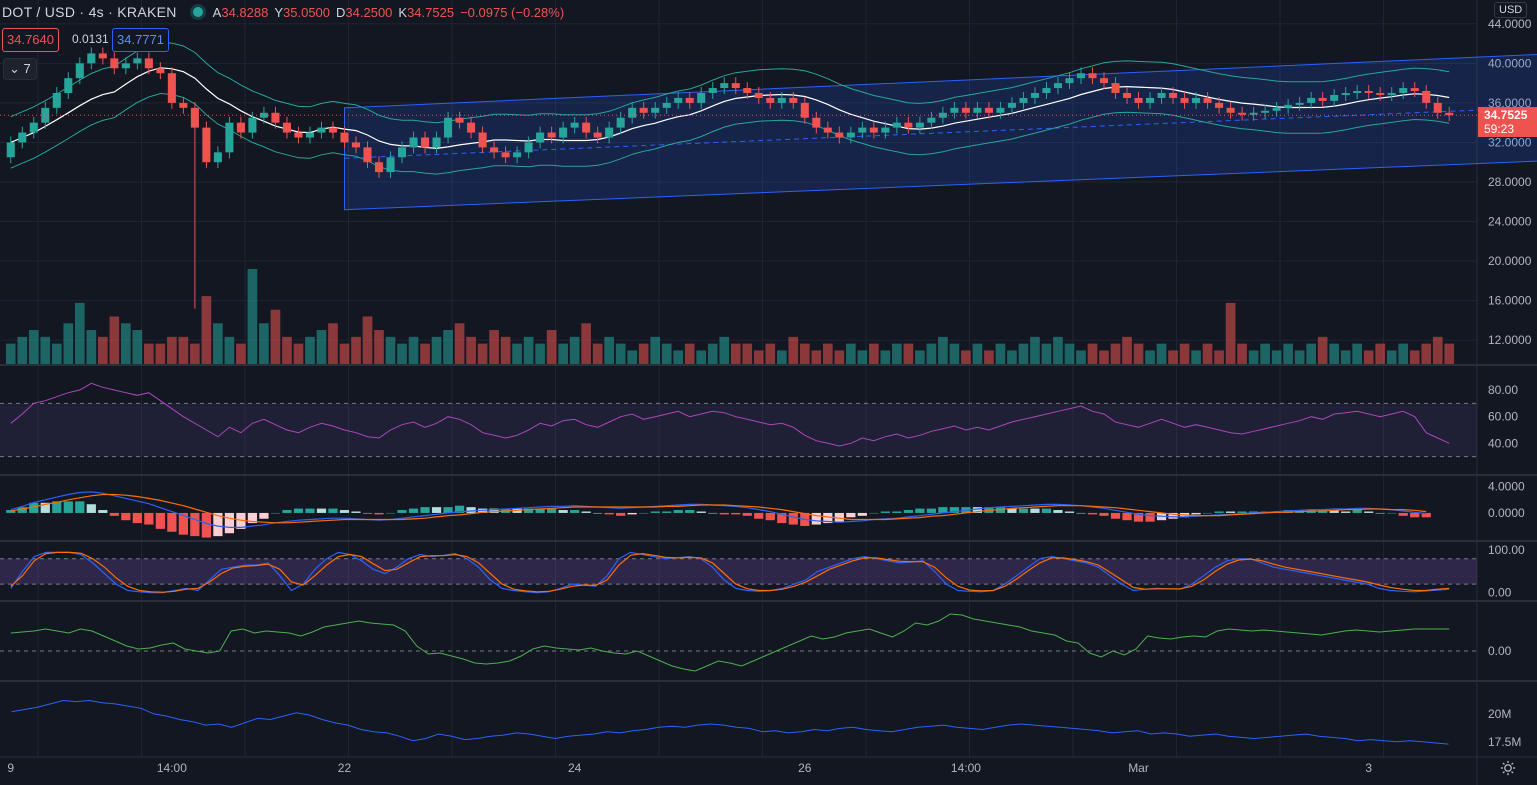 The width and height of the screenshot is (1537, 785). I want to click on time-axis-tick: Mar, so click(1138, 768).